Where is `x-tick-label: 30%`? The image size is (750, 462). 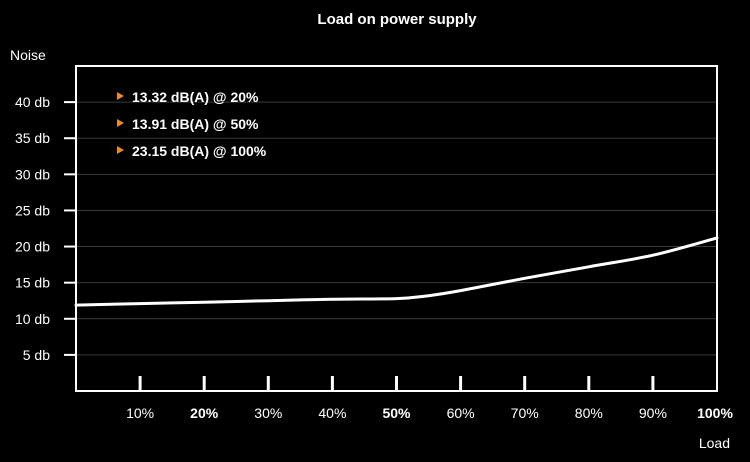 x-tick-label: 30% is located at coordinates (268, 413).